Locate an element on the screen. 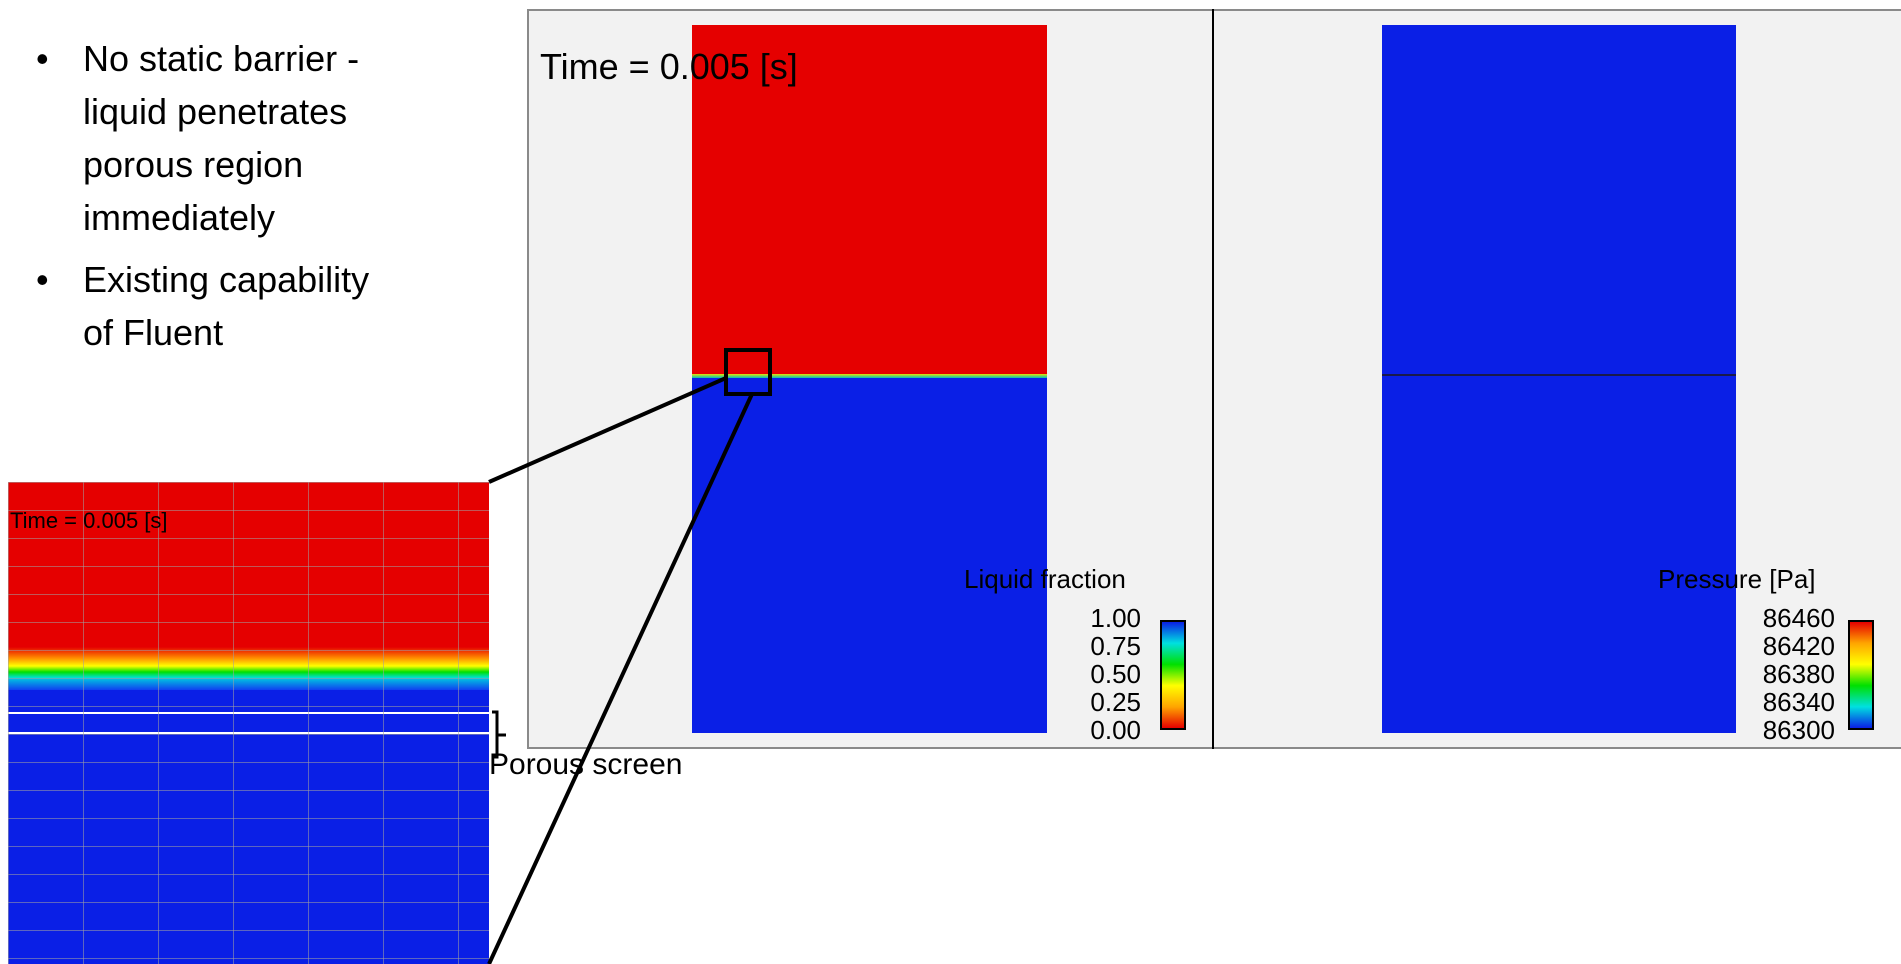 This screenshot has width=1901, height=964. zoom-inset is located at coordinates (248, 723).